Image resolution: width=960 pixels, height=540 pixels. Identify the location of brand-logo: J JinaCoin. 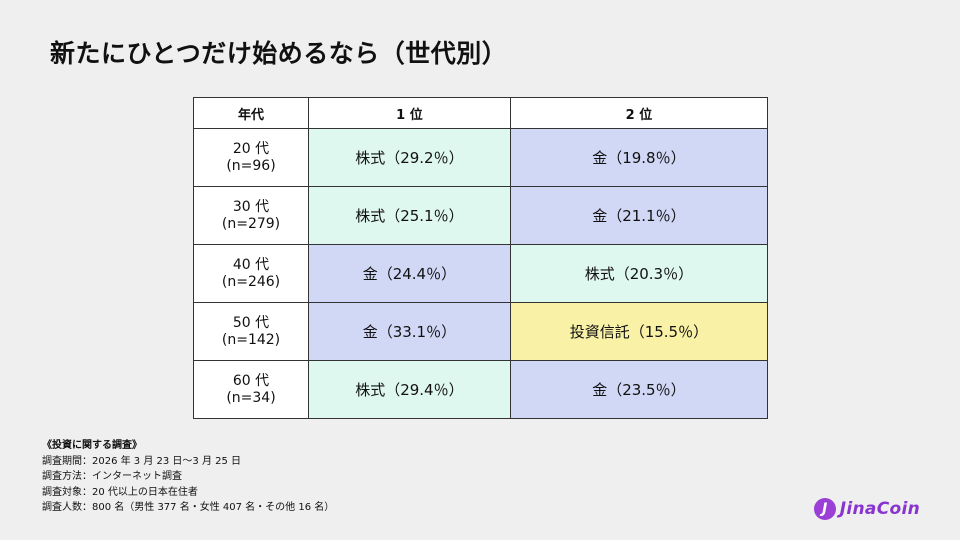
(866, 509).